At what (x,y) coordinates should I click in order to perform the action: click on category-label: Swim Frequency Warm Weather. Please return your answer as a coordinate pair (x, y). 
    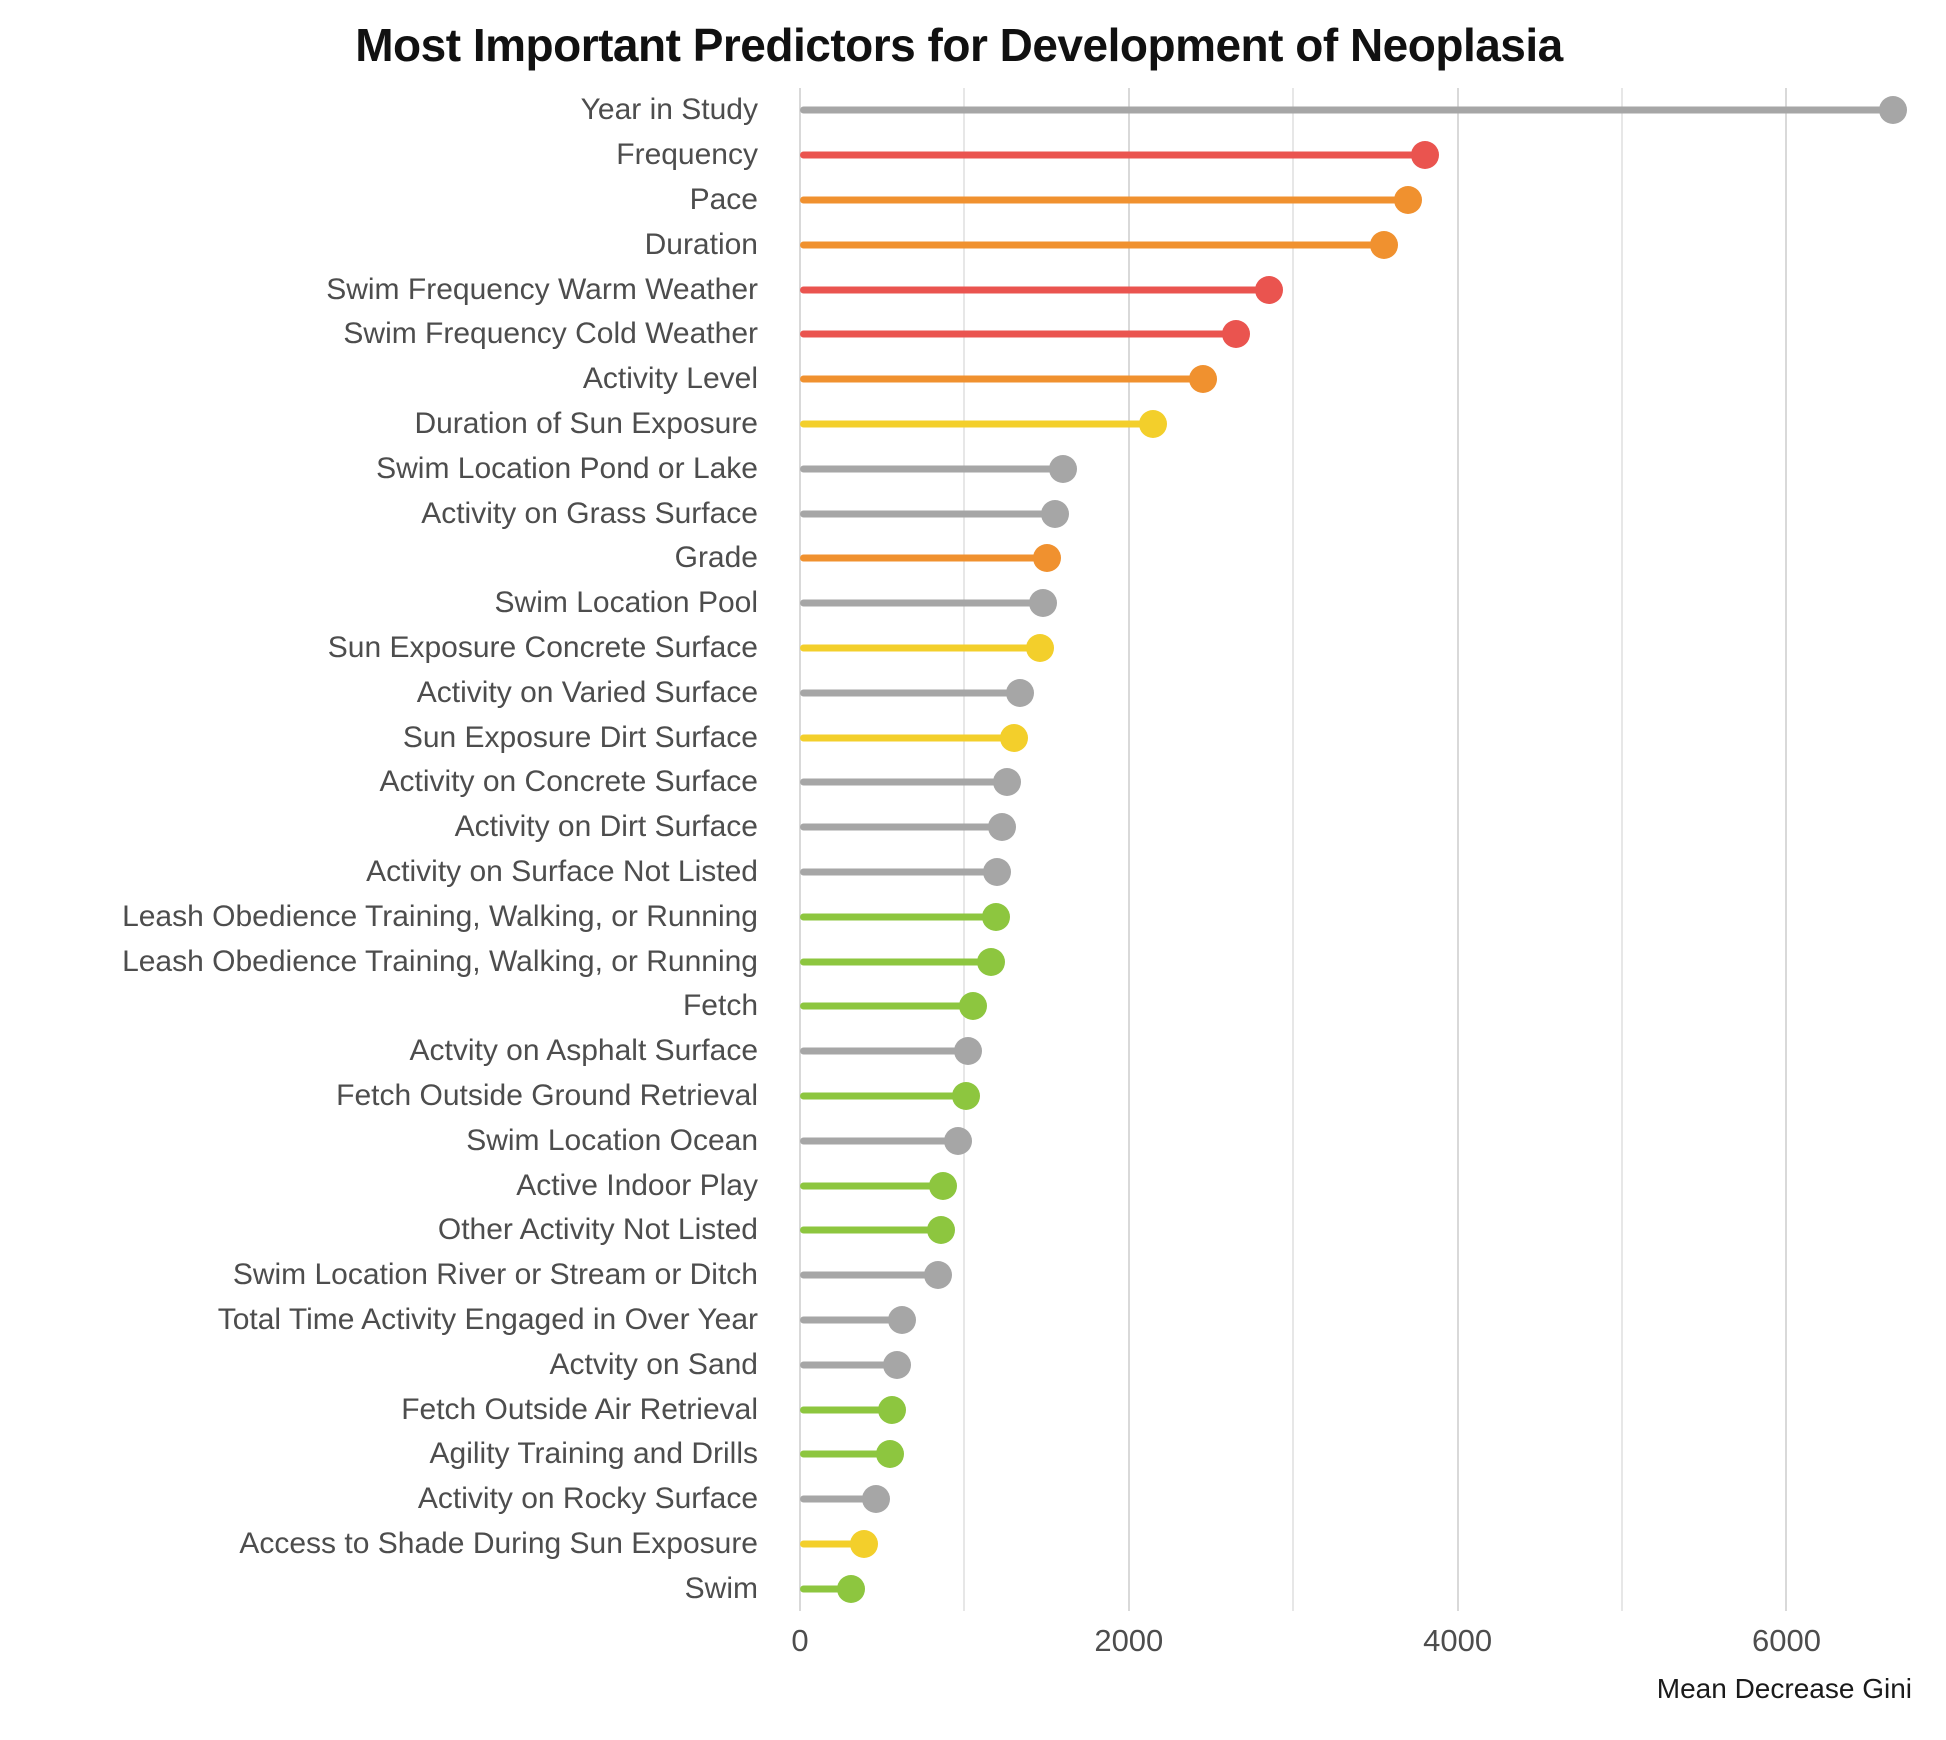
    Looking at the image, I should click on (542, 289).